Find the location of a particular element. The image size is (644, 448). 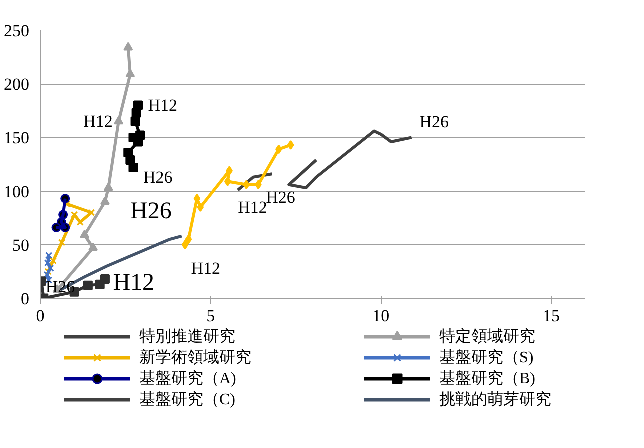

x-tick-label: 5 is located at coordinates (211, 316).